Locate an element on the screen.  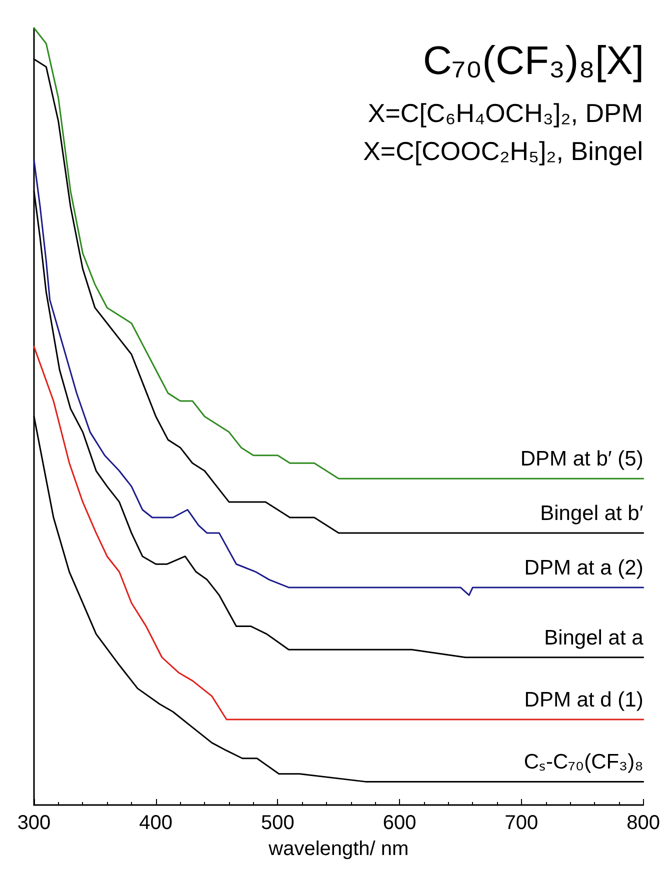
x-tick-label: 300 is located at coordinates (34, 823).